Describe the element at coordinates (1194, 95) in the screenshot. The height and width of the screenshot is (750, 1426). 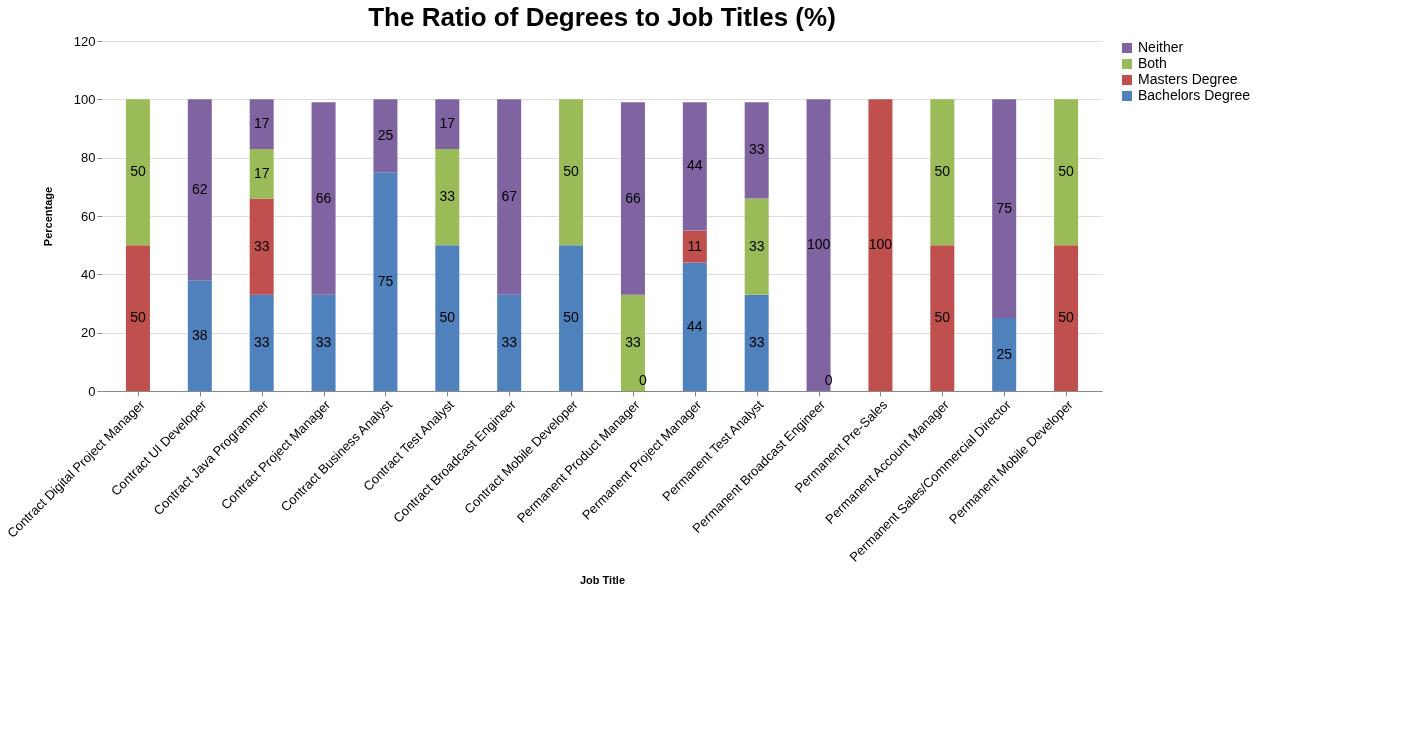
I see `legend-label: Bachelors Degree` at that location.